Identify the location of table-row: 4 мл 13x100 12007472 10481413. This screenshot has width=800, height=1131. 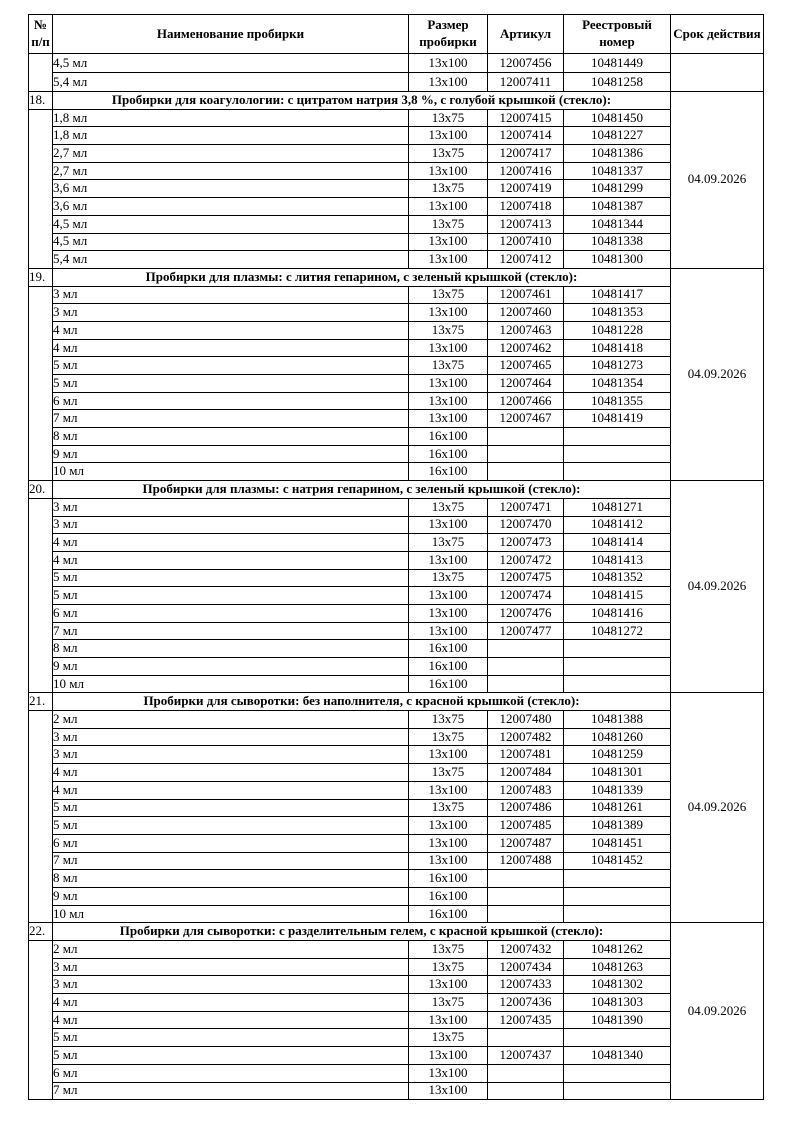
(396, 560).